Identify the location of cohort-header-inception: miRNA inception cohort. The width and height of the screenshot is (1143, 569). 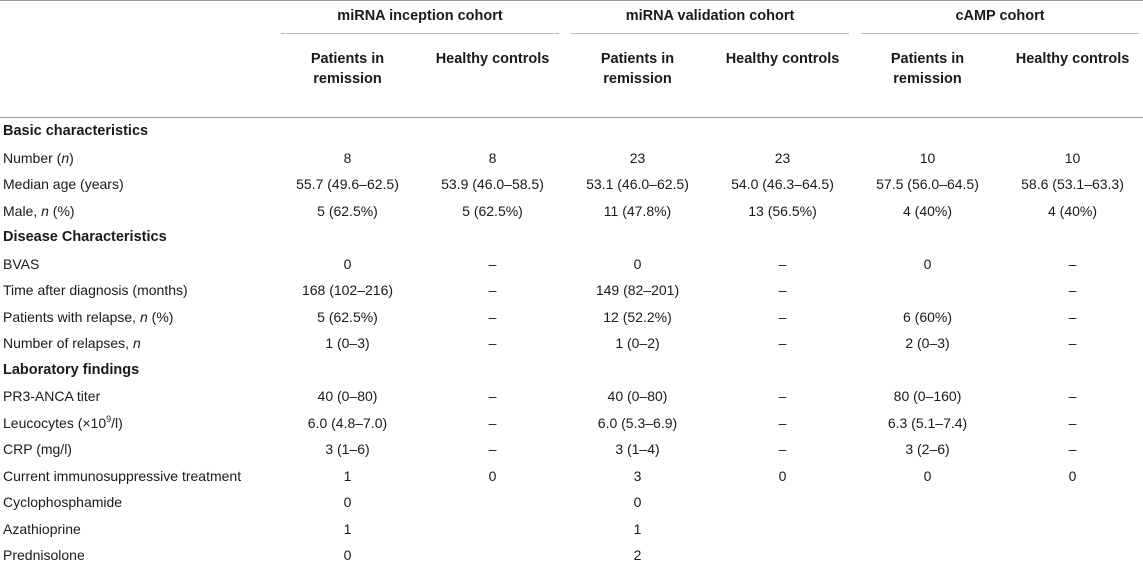
(420, 21).